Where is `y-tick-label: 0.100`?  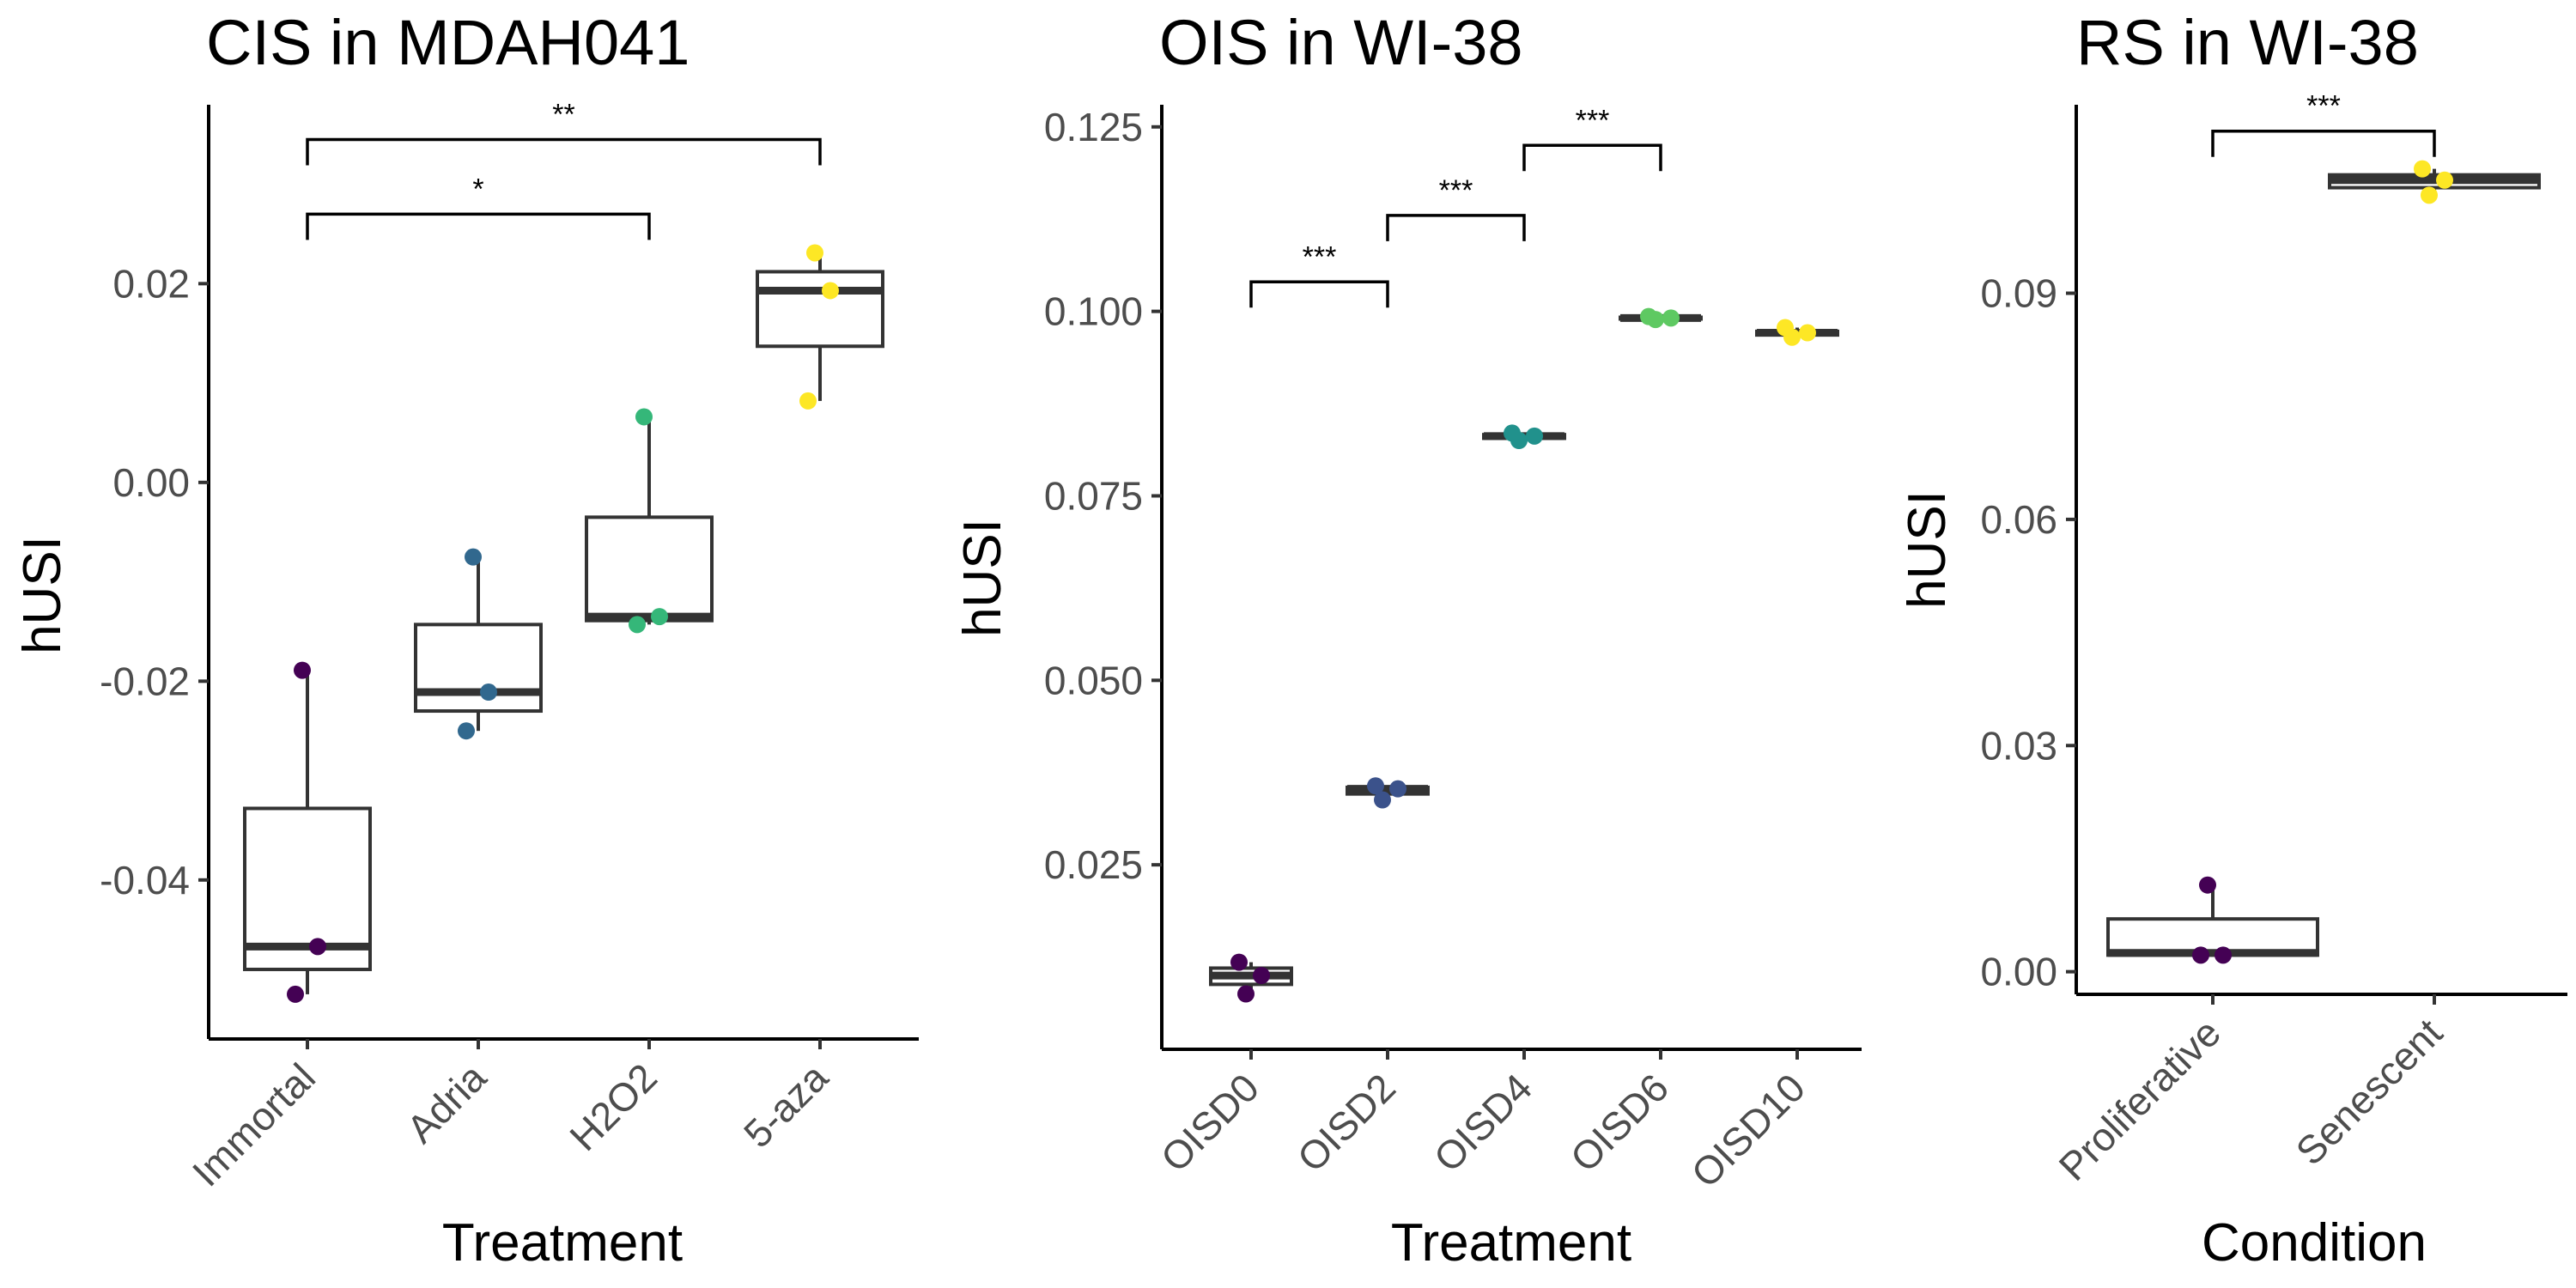 y-tick-label: 0.100 is located at coordinates (1093, 312).